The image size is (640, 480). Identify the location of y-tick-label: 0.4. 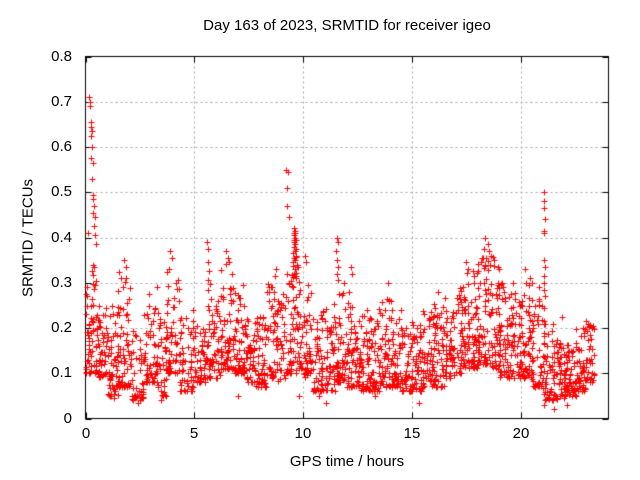
(61, 237).